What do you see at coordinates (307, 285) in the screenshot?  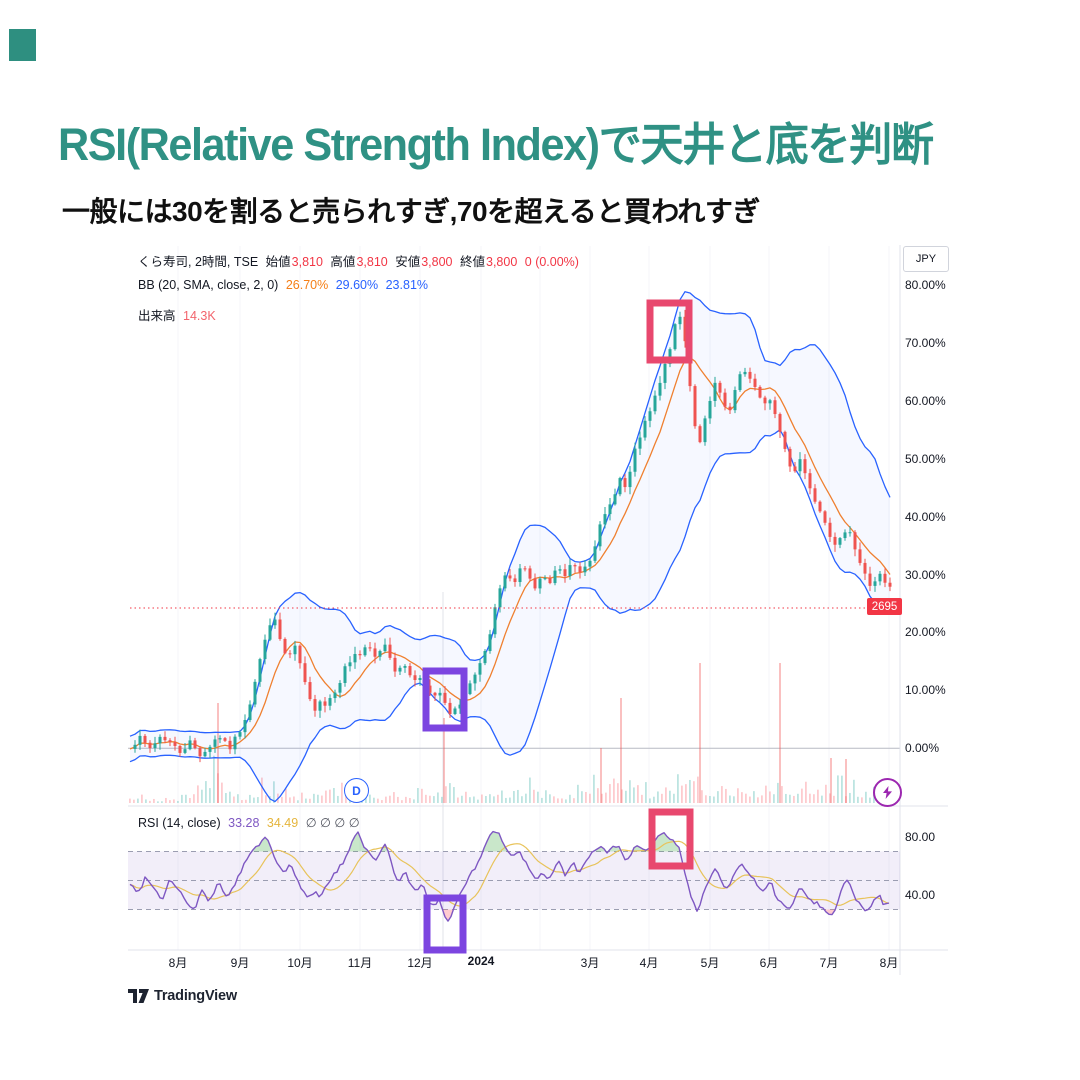 I see `bb-basis-value: 26.70%` at bounding box center [307, 285].